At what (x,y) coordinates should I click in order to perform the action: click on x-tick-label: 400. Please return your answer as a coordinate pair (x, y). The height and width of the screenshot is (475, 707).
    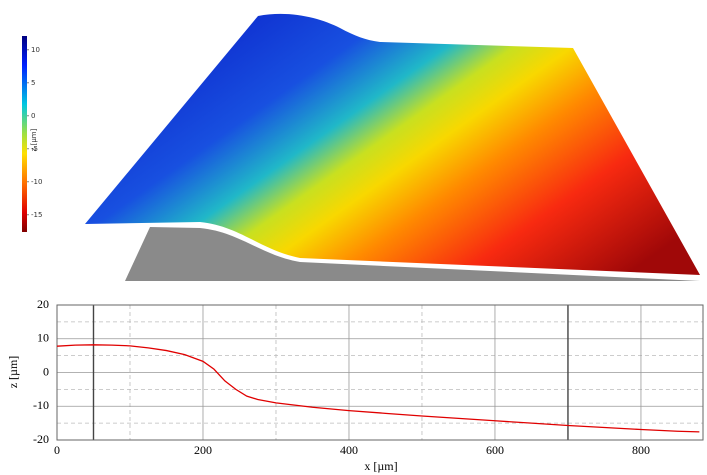
    Looking at the image, I should click on (349, 450).